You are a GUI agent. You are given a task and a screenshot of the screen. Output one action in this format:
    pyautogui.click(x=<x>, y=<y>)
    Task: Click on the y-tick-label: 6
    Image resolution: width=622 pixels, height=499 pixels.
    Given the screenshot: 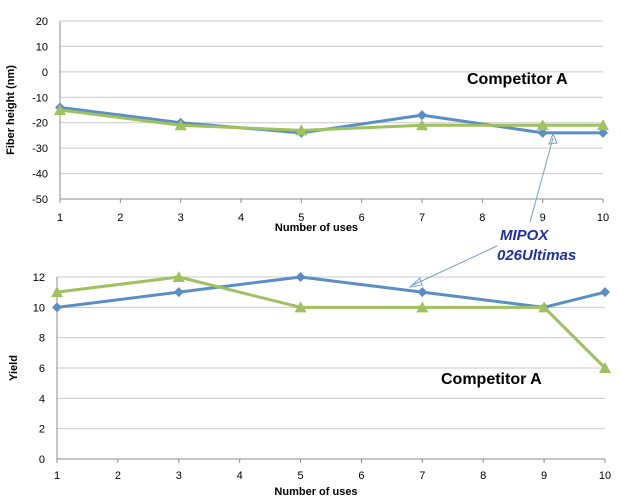 What is the action you would take?
    pyautogui.click(x=42, y=369)
    